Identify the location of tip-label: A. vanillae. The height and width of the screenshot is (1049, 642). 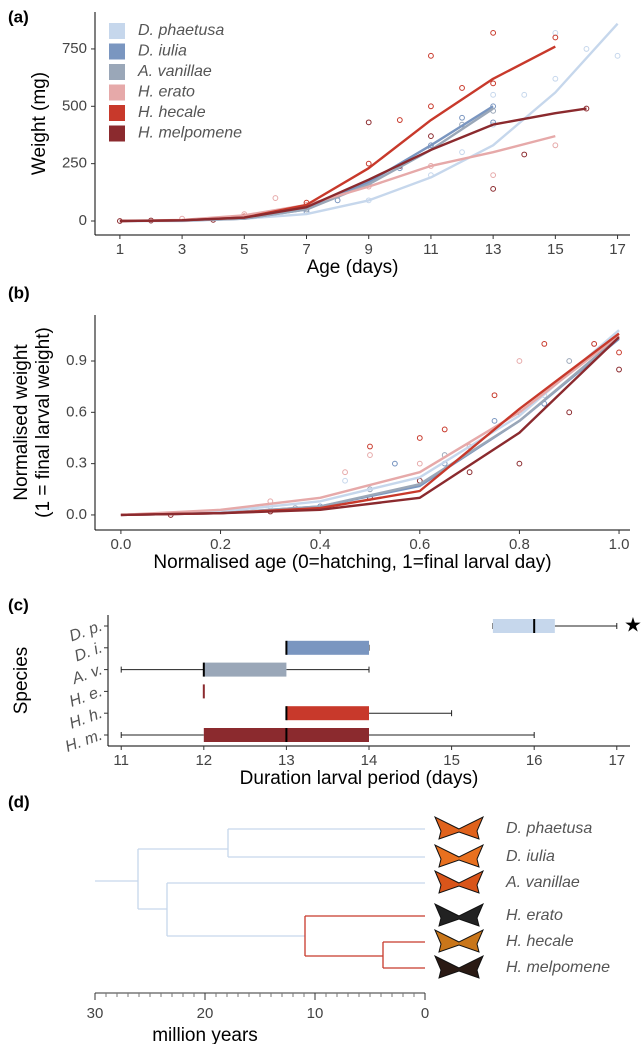
(542, 882).